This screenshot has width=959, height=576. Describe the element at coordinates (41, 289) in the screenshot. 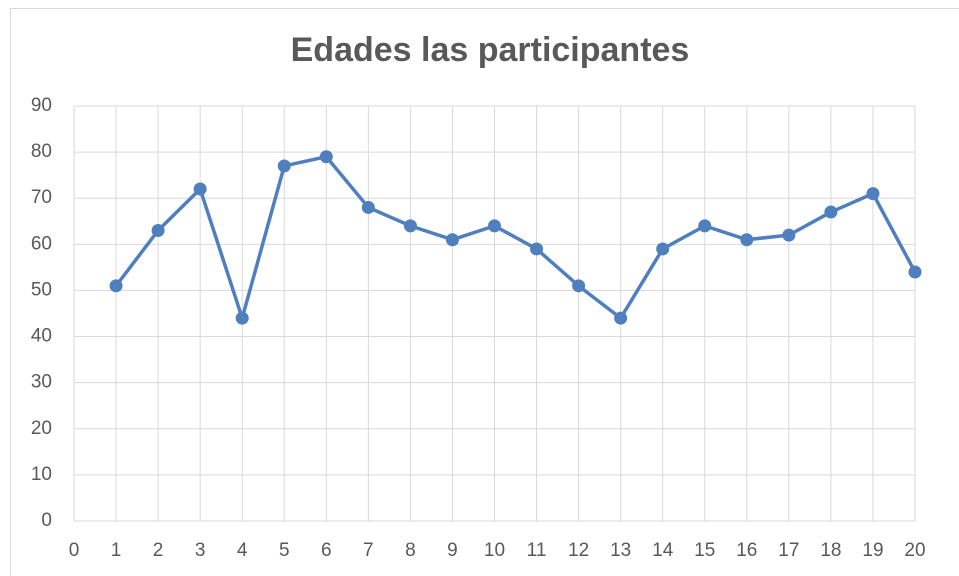

I see `y-tick-label: 50` at that location.